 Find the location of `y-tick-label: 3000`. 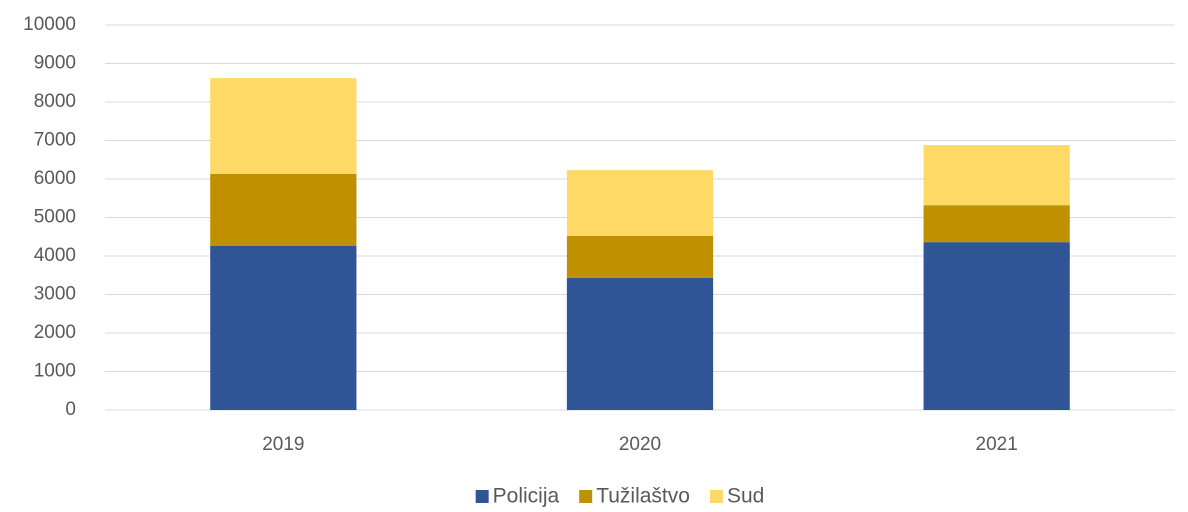

y-tick-label: 3000 is located at coordinates (55, 294).